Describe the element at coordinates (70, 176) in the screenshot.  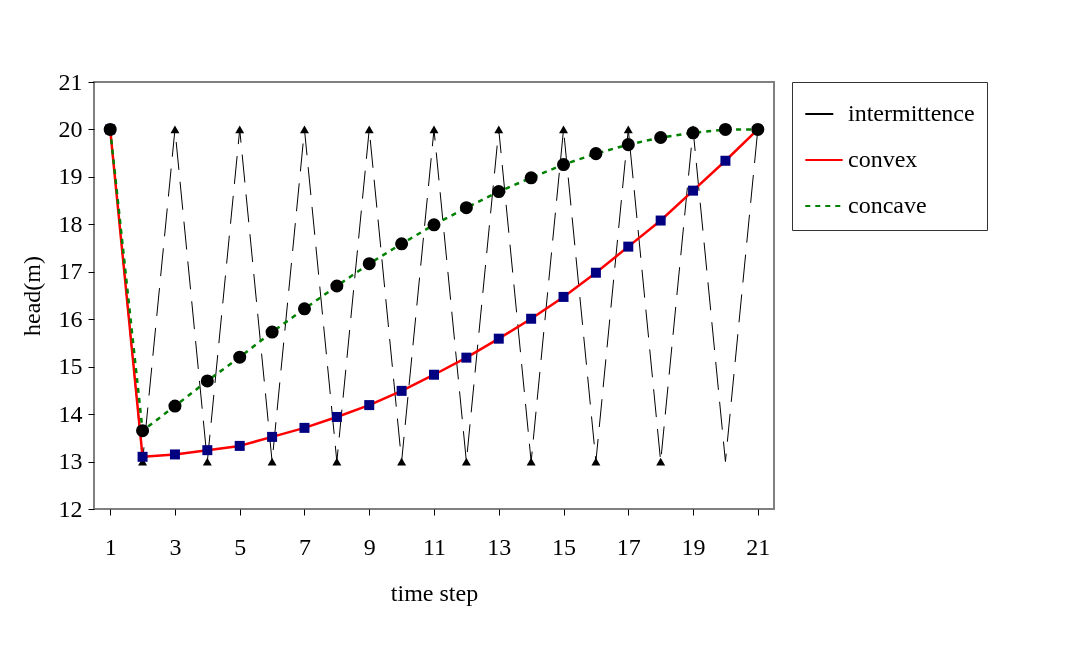
I see `y-tick-label: 19` at that location.